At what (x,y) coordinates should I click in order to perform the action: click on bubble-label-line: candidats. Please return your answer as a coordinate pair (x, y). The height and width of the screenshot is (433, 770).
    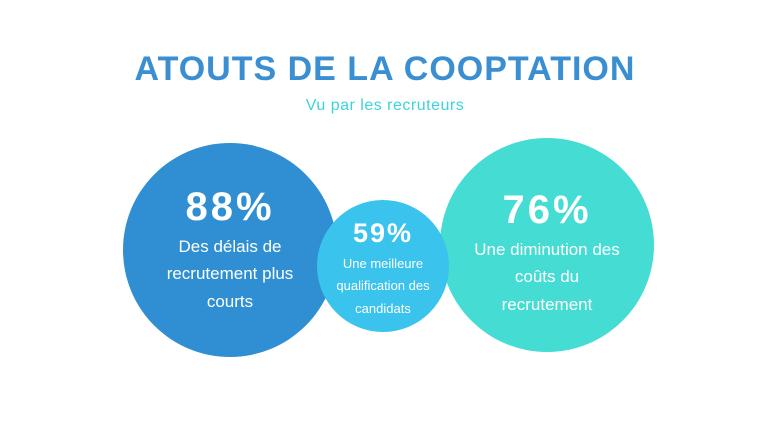
    Looking at the image, I should click on (383, 309).